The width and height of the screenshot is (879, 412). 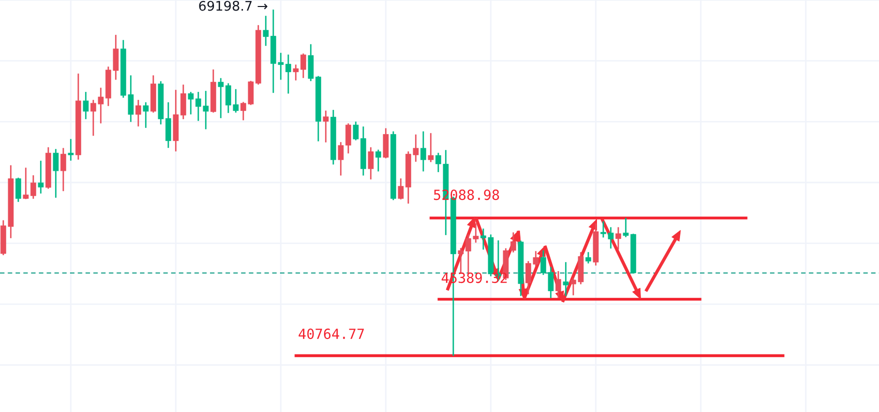 What do you see at coordinates (233, 5) in the screenshot?
I see `annotation: 69198.7 →` at bounding box center [233, 5].